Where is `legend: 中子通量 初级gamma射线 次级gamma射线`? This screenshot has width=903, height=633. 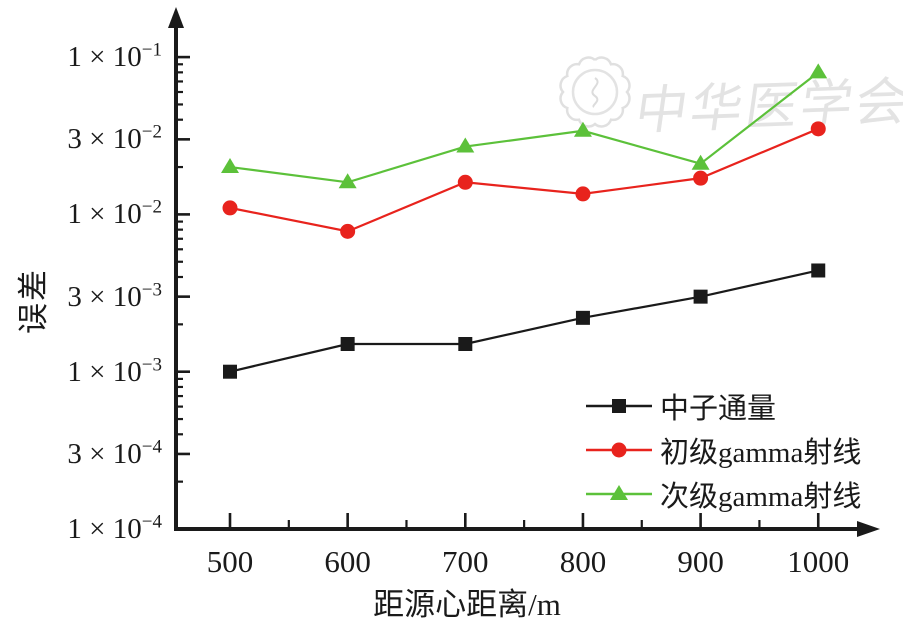
legend: 中子通量 初级gamma射线 次级gamma射线 is located at coordinates (723, 450).